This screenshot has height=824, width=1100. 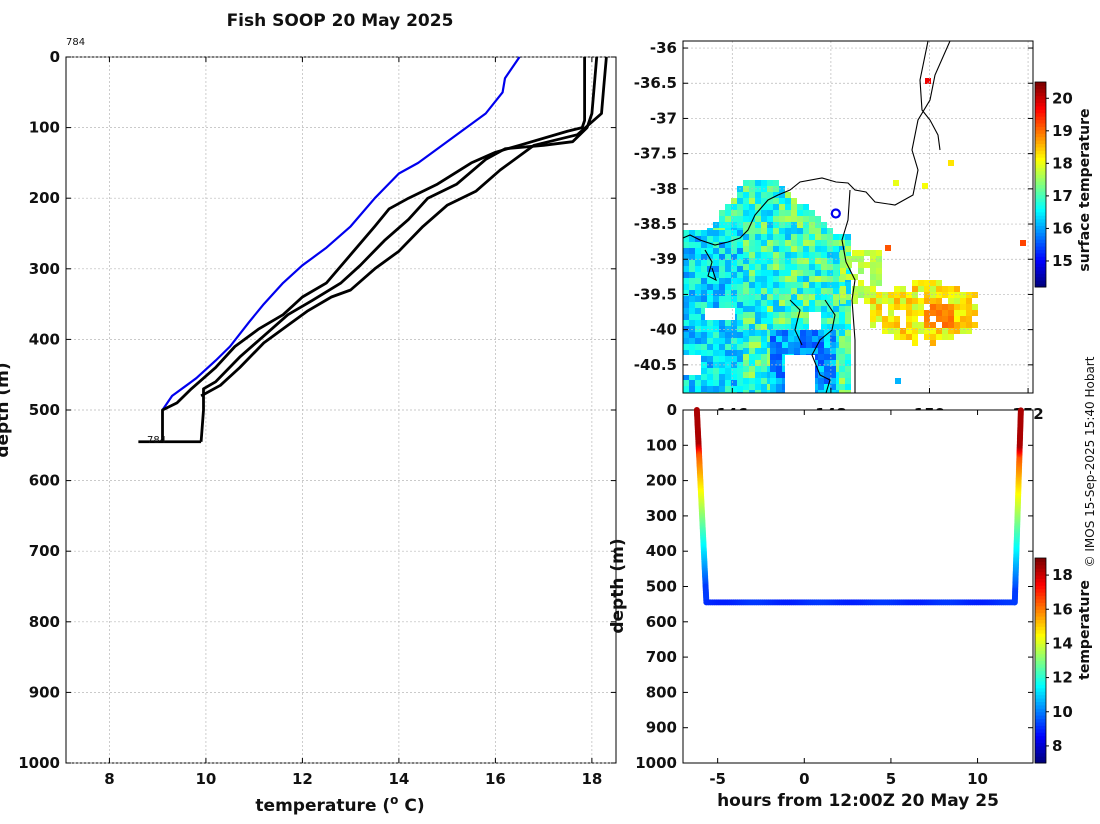 I want to click on profile-ytick-label: 600, so click(x=44, y=481).